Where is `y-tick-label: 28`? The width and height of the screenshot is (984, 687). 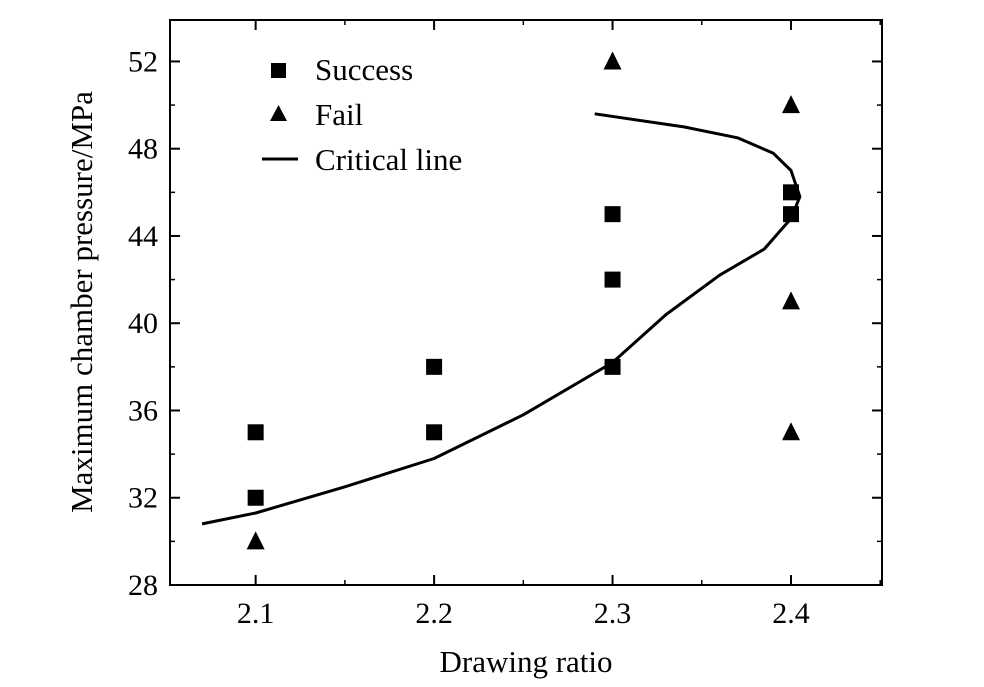
y-tick-label: 28 is located at coordinates (143, 585).